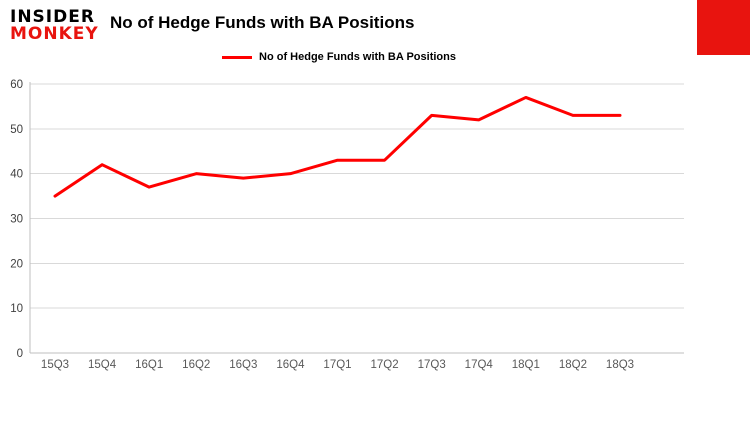 This screenshot has height=421, width=750. I want to click on red-corner-block, so click(723, 27).